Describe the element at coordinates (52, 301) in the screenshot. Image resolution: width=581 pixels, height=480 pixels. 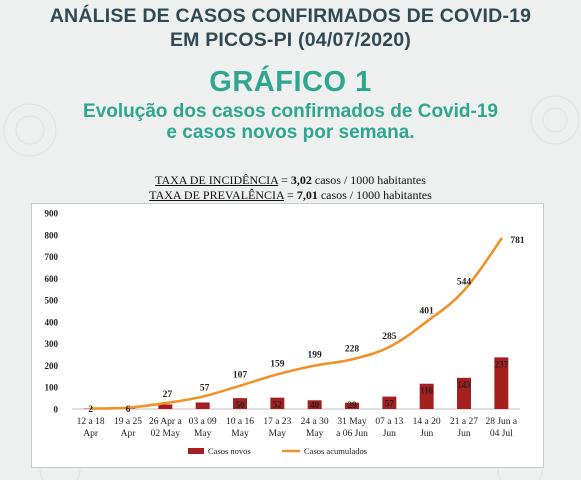
I see `y-tick-label: 500` at that location.